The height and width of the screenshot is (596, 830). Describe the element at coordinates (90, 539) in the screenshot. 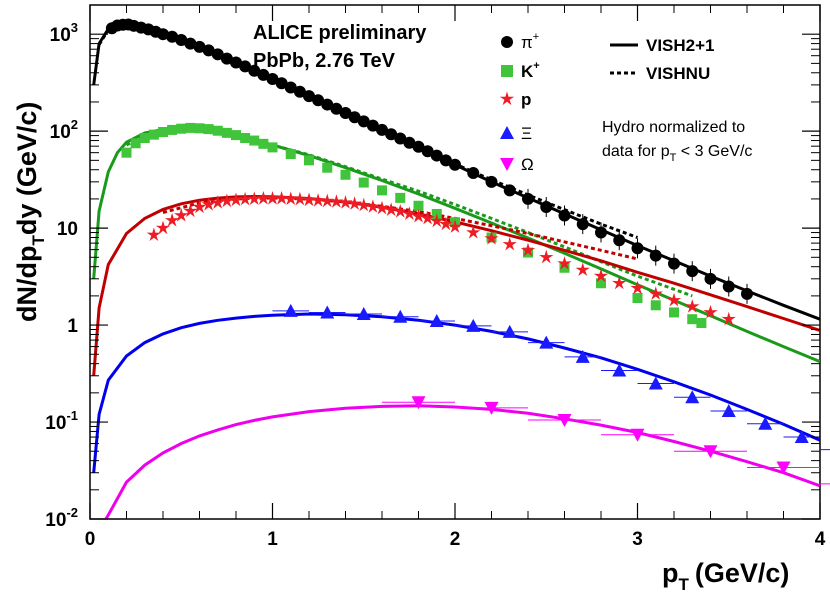

I see `x-tick-label: 0` at that location.